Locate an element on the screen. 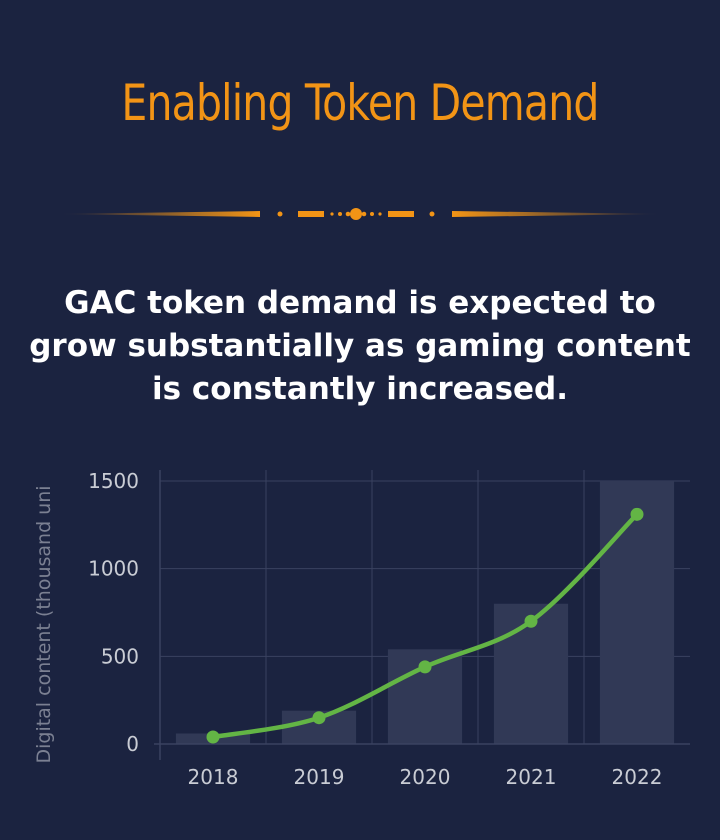 The width and height of the screenshot is (720, 840). ornamental-divider is located at coordinates (360, 214).